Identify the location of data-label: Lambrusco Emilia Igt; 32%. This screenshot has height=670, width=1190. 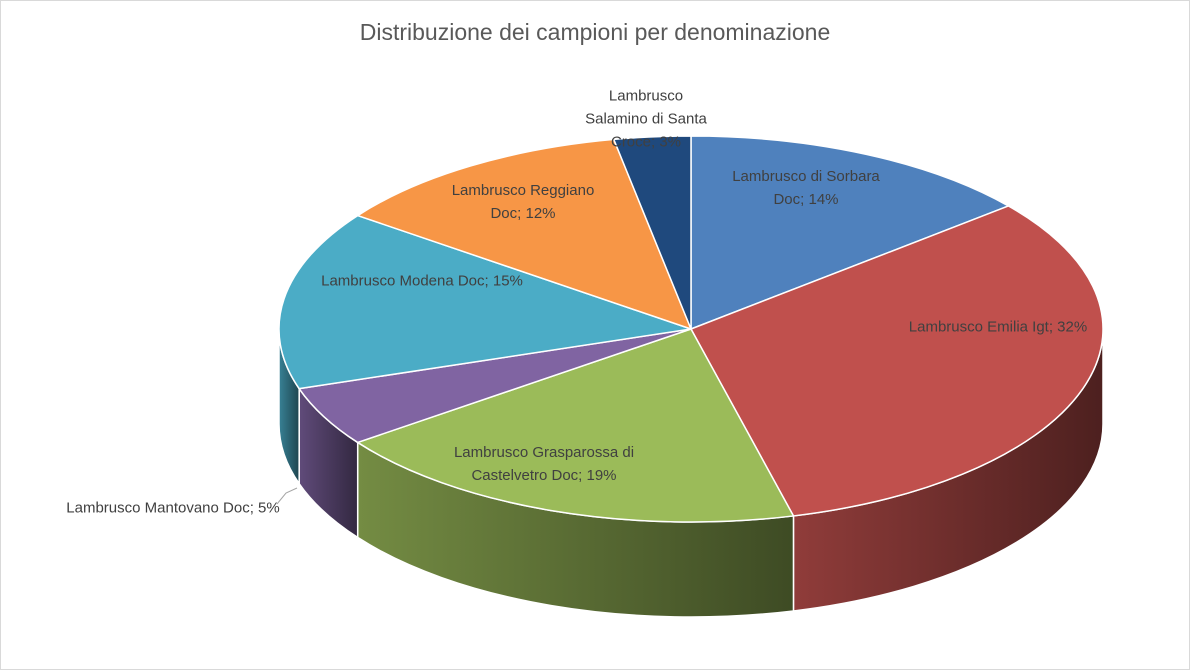
(998, 327).